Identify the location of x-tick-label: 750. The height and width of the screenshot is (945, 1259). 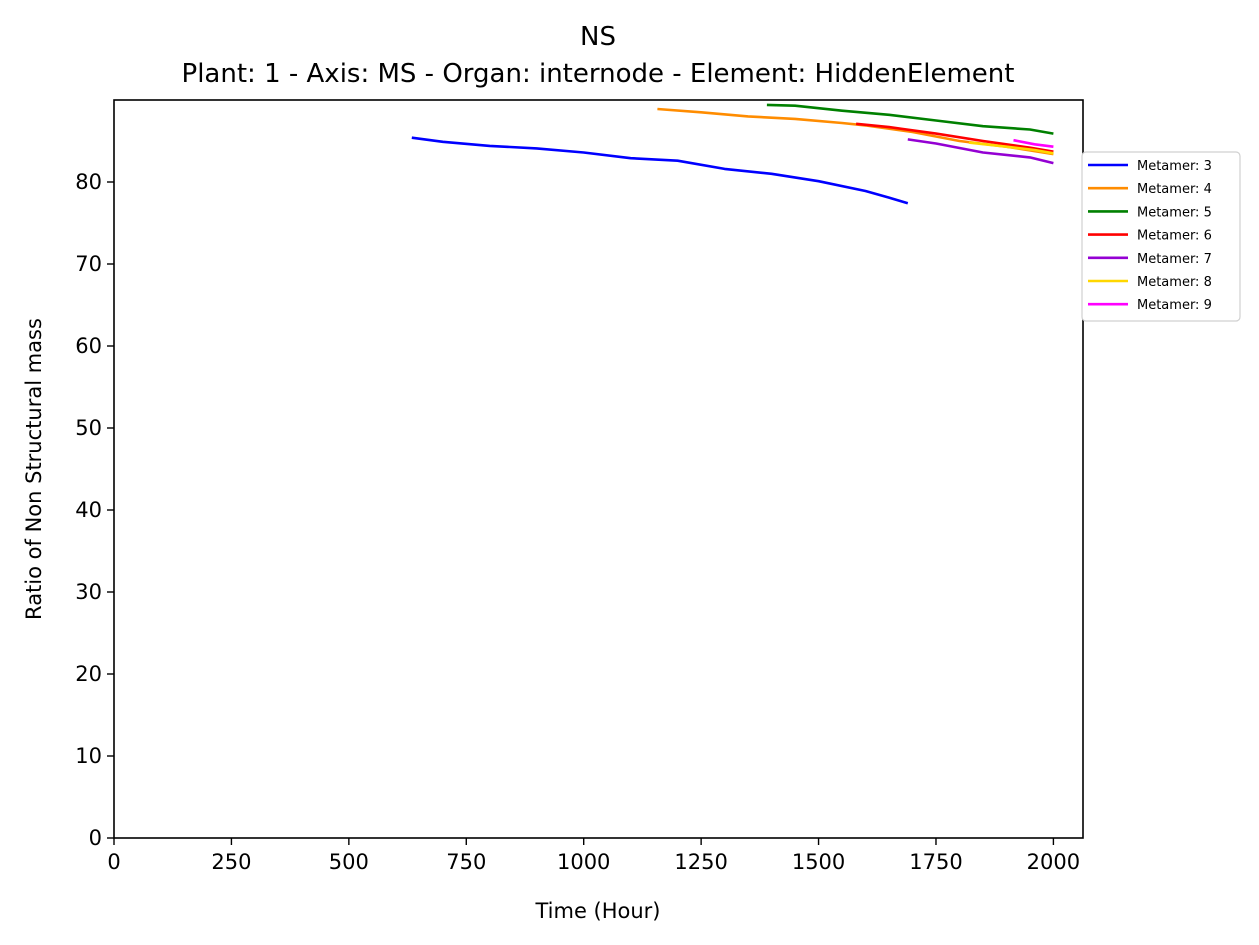
(466, 862).